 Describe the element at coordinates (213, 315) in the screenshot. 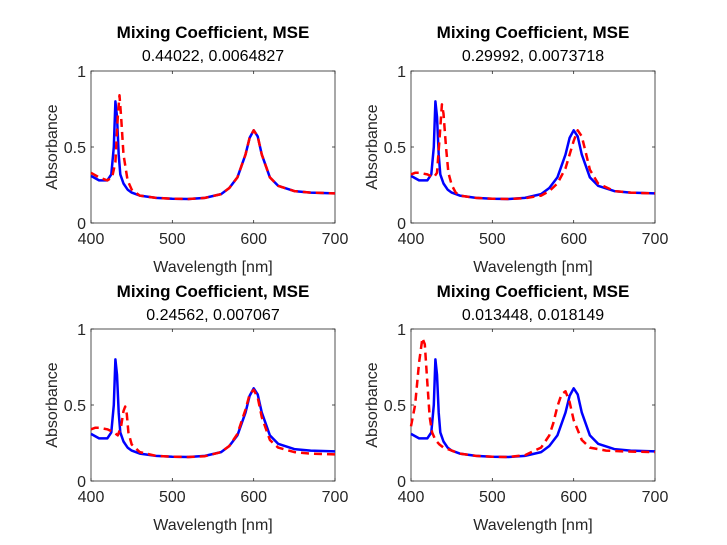

I see `subplot-subtitle: 0.24562, 0.007067` at that location.